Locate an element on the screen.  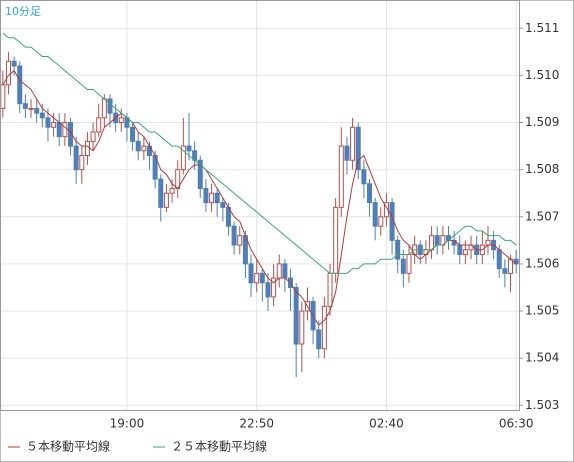
y-tick-label: 1.506 is located at coordinates (542, 263).